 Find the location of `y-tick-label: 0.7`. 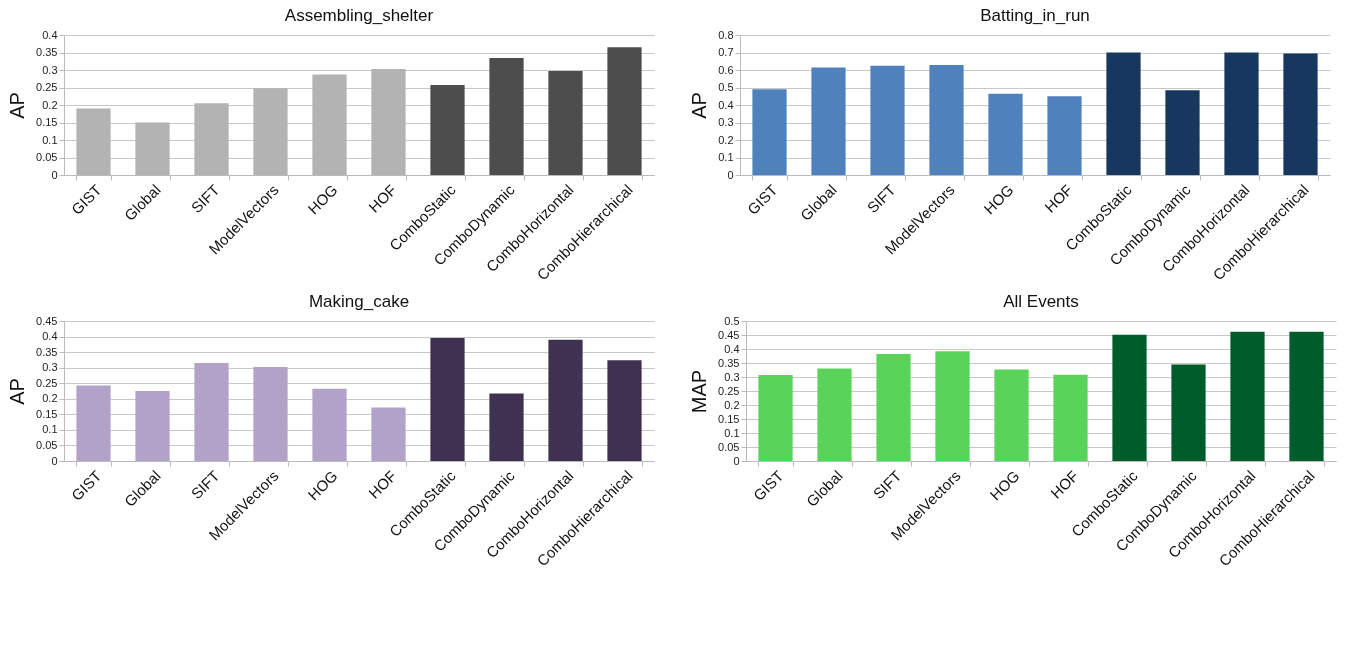

y-tick-label: 0.7 is located at coordinates (726, 52).